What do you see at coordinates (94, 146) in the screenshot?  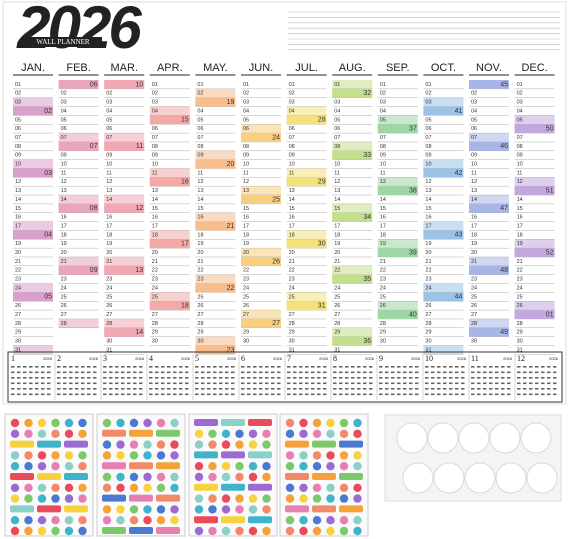 I see `week-number: 07` at bounding box center [94, 146].